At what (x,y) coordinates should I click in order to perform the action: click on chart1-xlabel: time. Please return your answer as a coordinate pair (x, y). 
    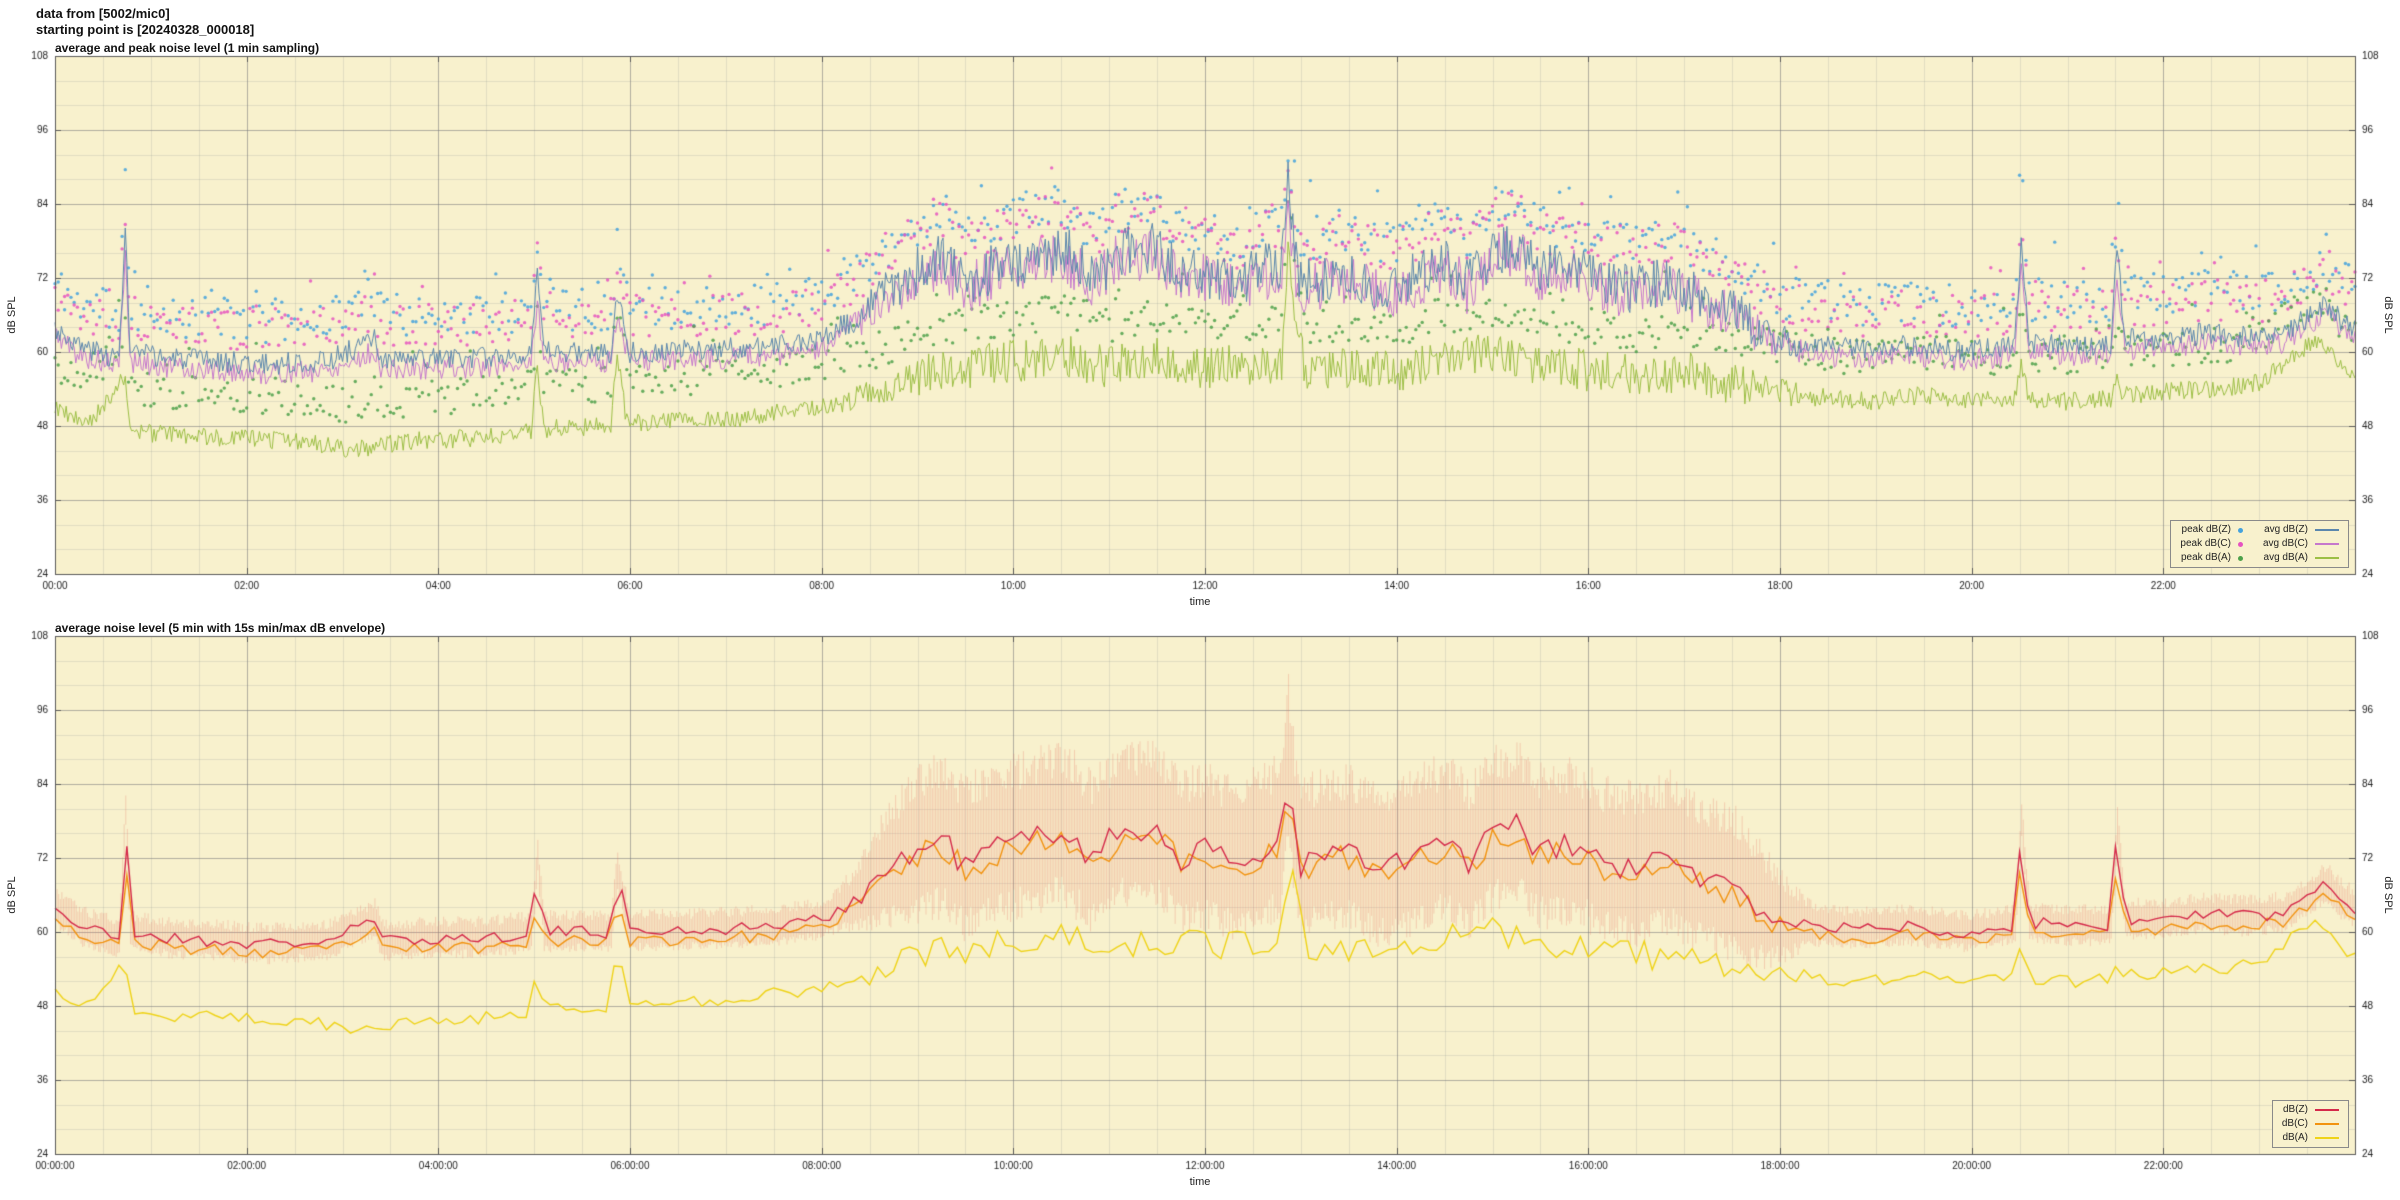
    Looking at the image, I should click on (1200, 602).